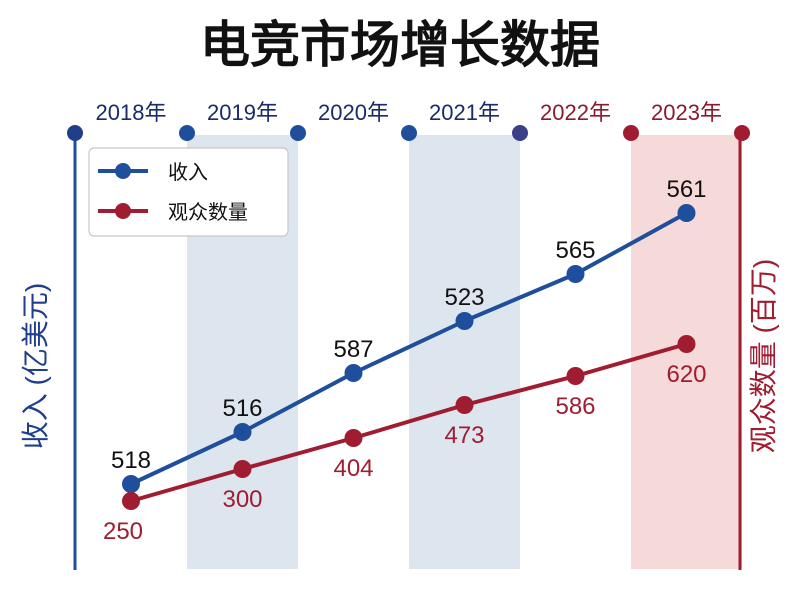 Image resolution: width=800 pixels, height=599 pixels. Describe the element at coordinates (188, 172) in the screenshot. I see `legend-revenue-label: 收入` at that location.